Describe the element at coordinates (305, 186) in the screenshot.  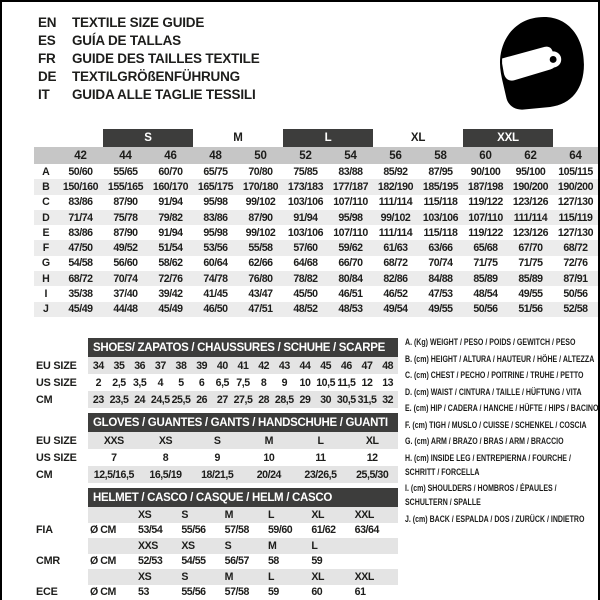
I see `measure-value: 173/183` at that location.